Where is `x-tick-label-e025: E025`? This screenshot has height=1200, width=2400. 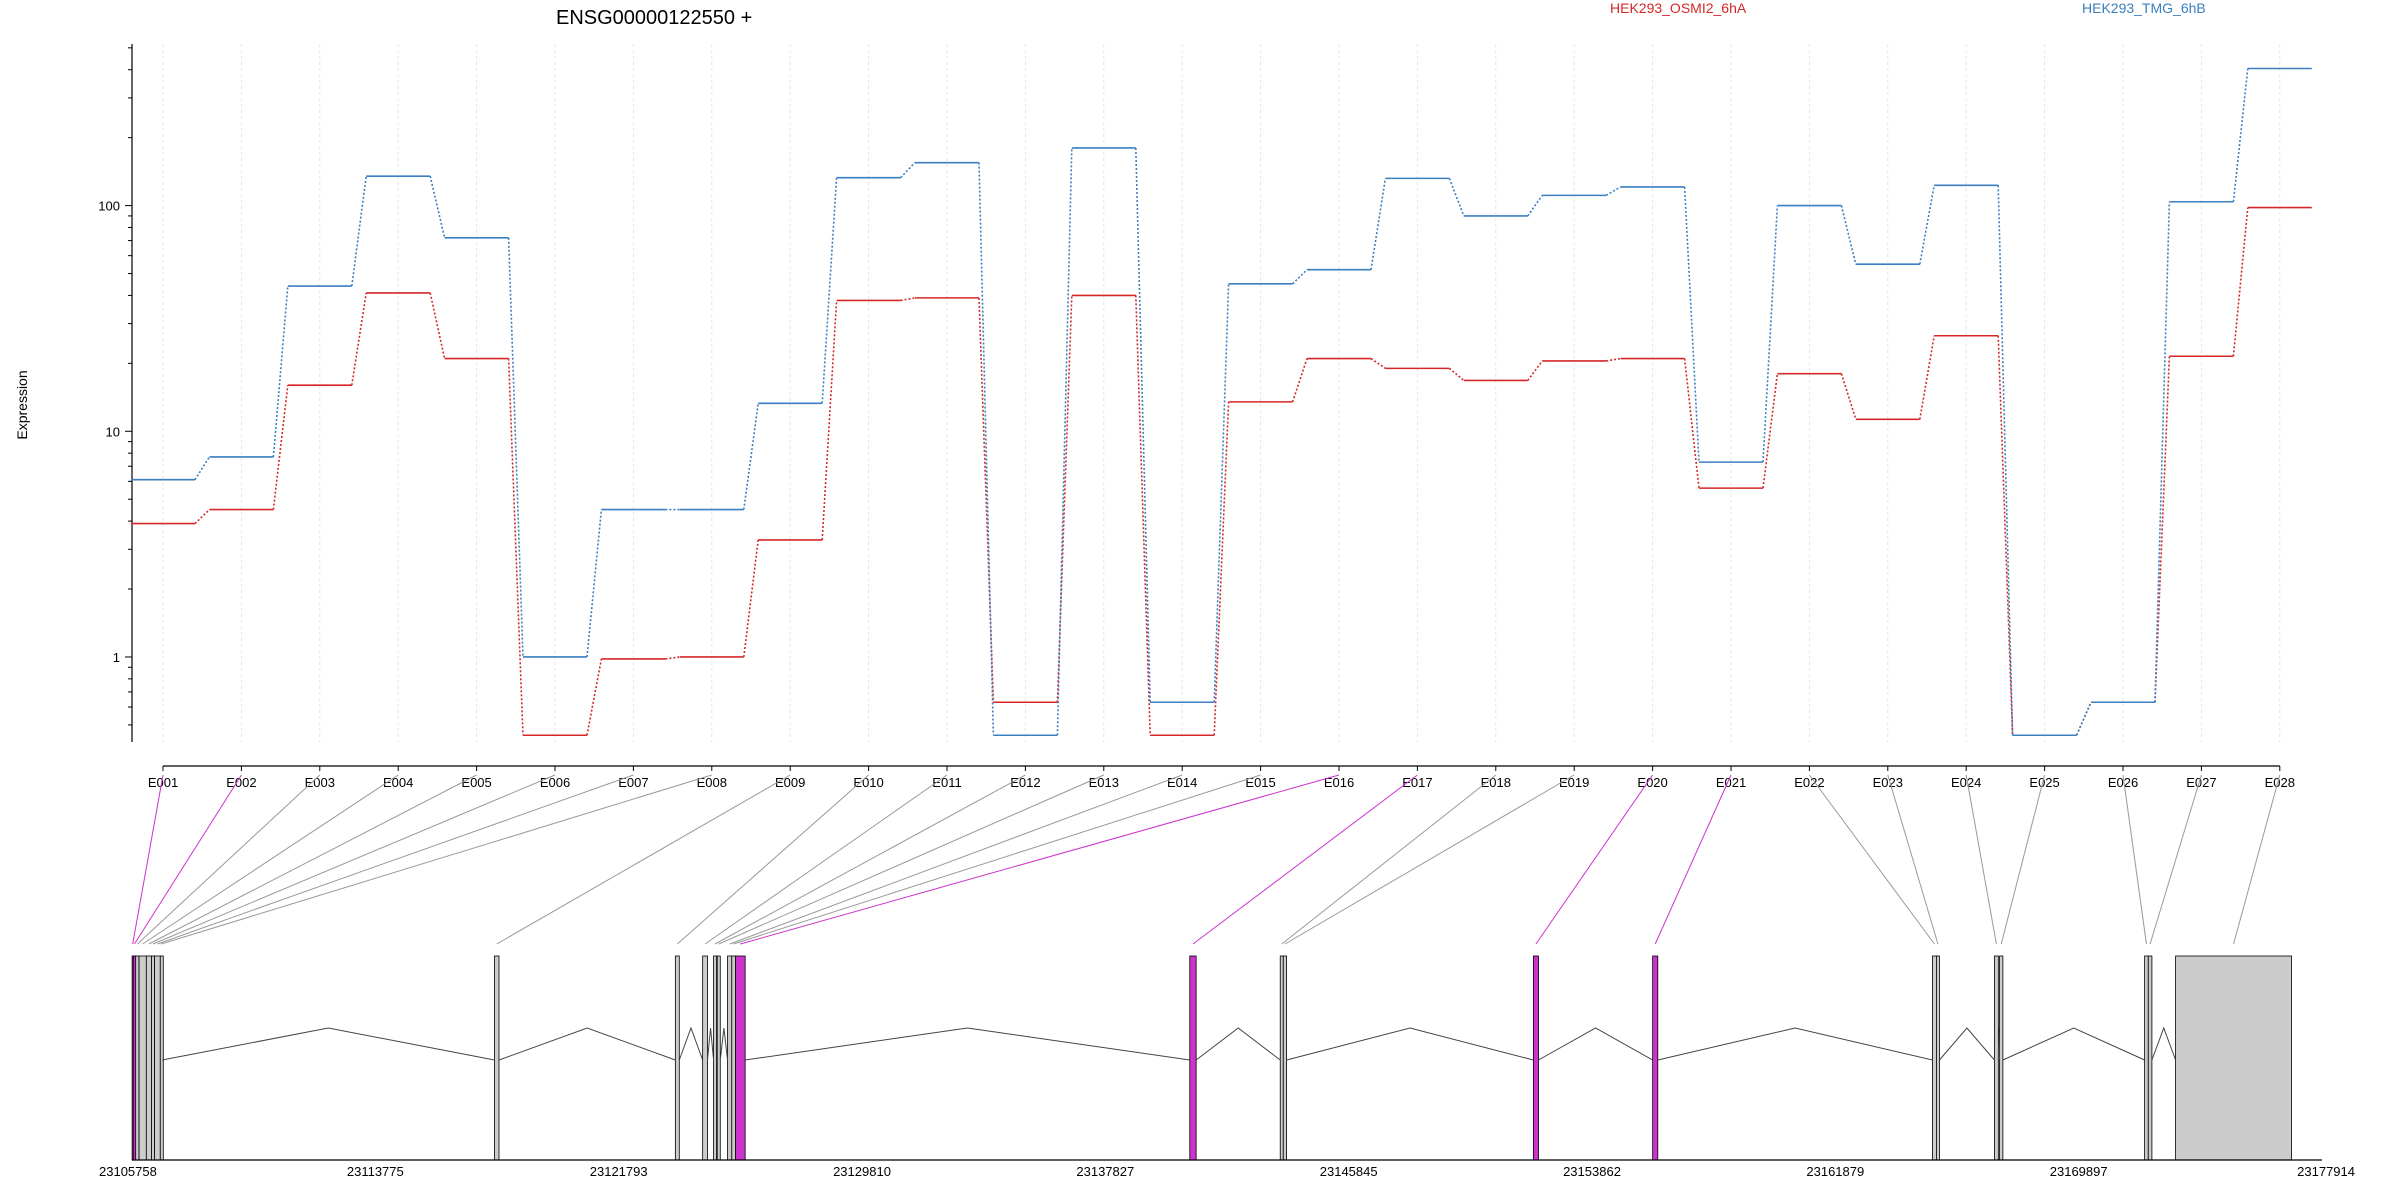
x-tick-label-e025: E025 is located at coordinates (2044, 782).